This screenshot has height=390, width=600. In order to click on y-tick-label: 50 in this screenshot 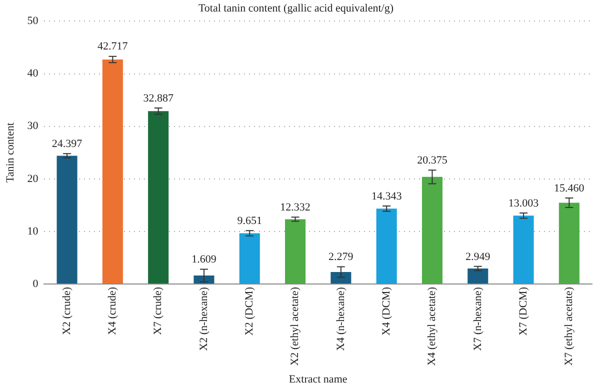, I will do `click(33, 21)`.